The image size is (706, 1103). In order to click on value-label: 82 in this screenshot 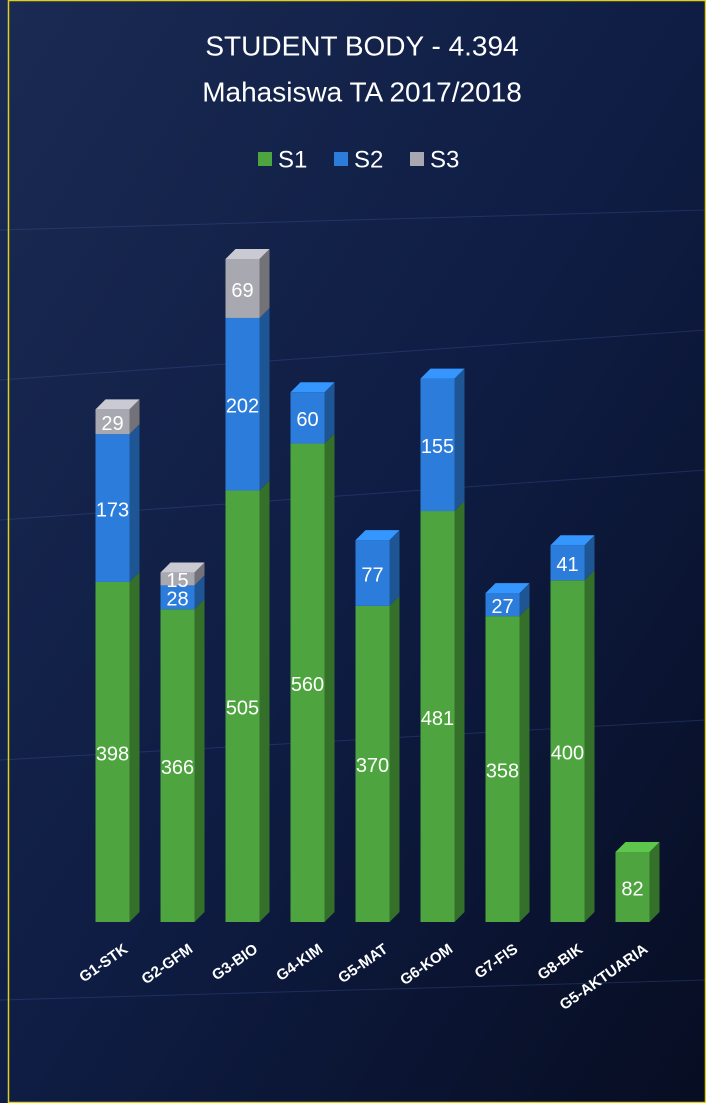, I will do `click(632, 889)`.